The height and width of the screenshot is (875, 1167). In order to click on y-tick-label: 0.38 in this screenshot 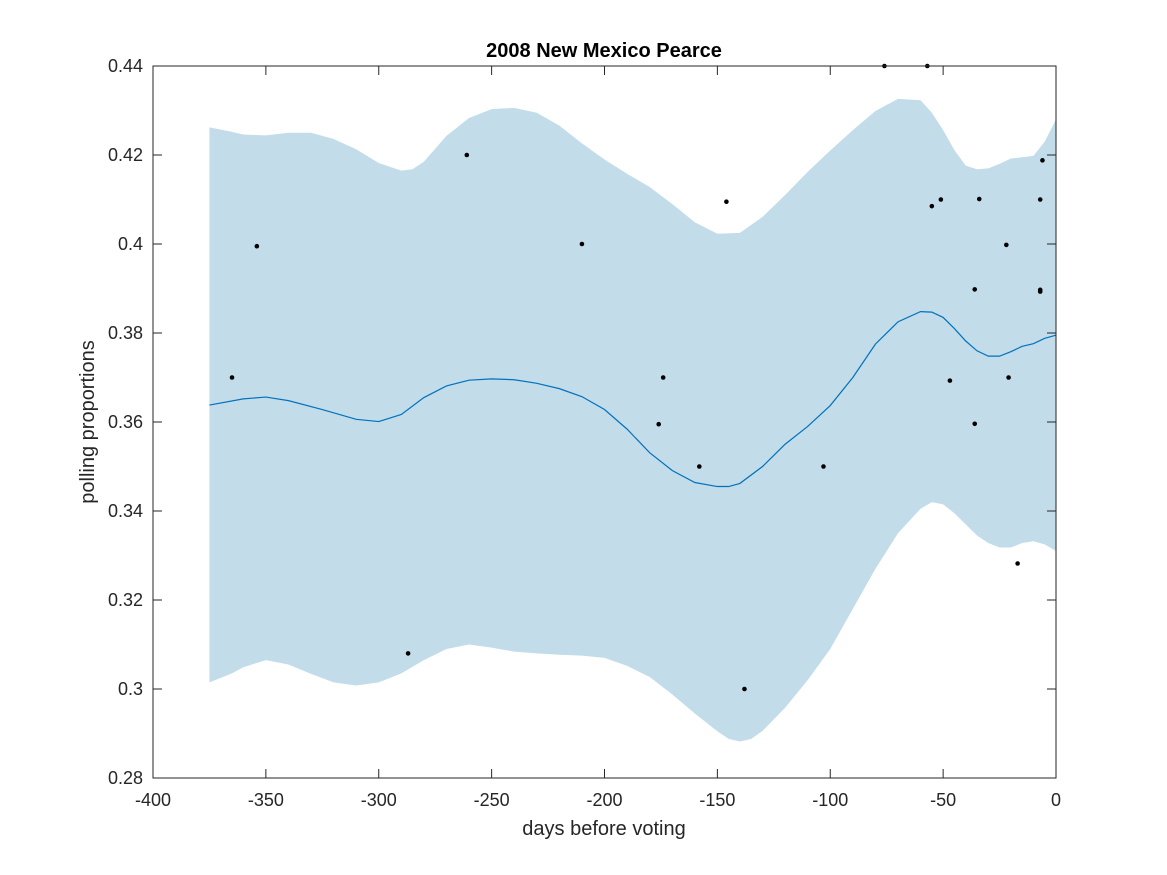, I will do `click(125, 333)`.